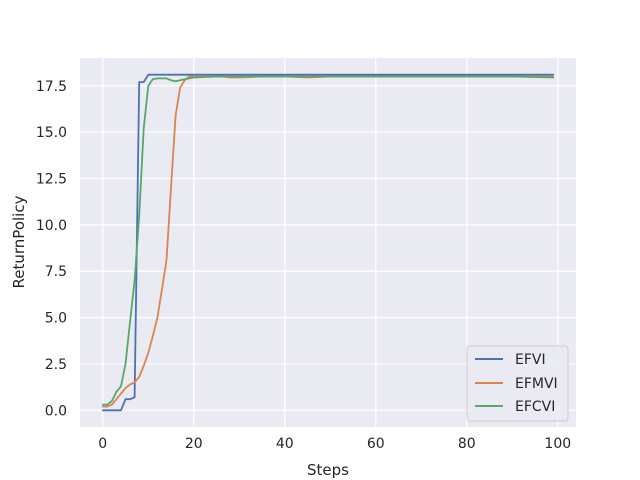 The width and height of the screenshot is (640, 480). I want to click on legend-label-efmvi: EFMVI, so click(536, 384).